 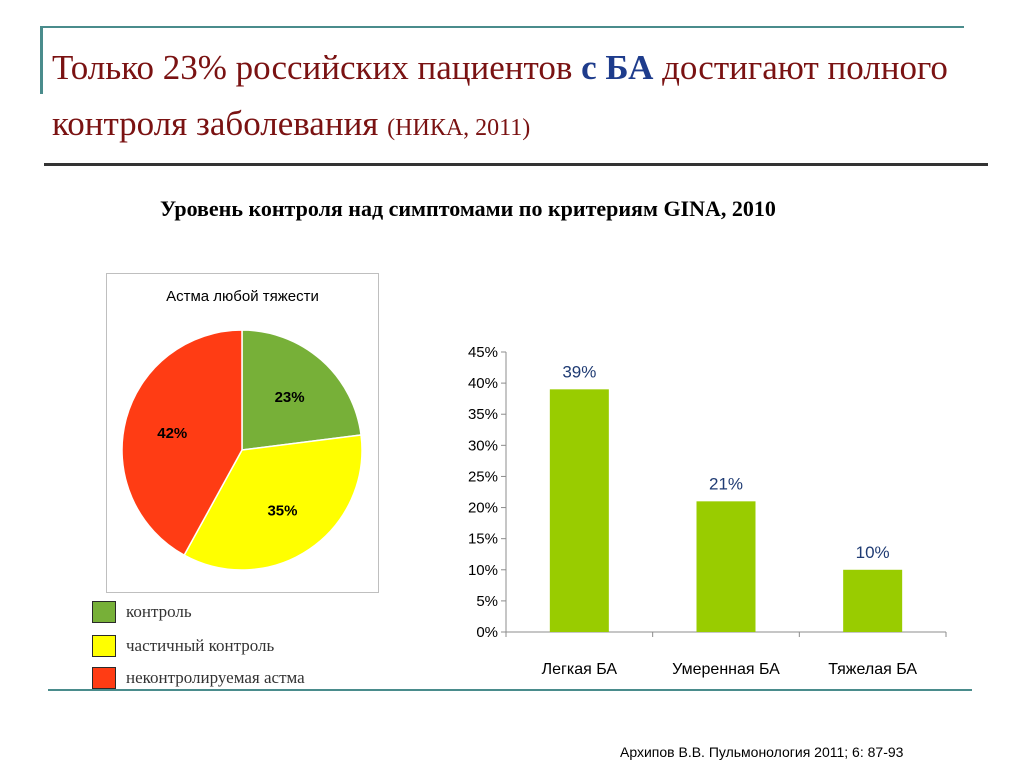 I want to click on y-tick-label-8: 40%, so click(x=483, y=383).